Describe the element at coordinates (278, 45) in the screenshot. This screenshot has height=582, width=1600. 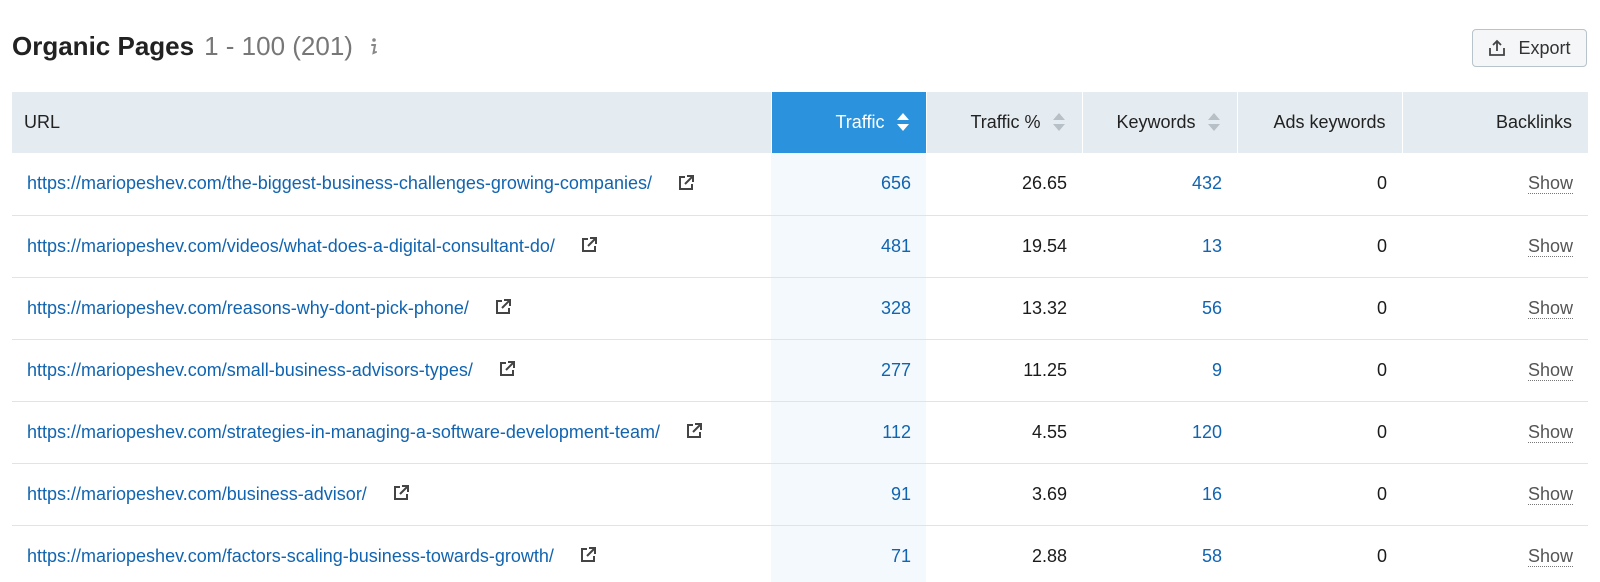
I see `result-range: 1 - 100 (201)` at that location.